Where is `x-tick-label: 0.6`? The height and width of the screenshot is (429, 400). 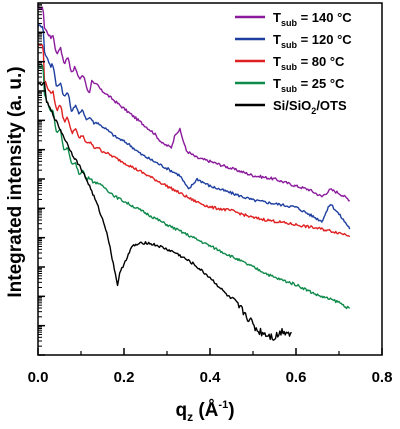
x-tick-label: 0.6 is located at coordinates (296, 377).